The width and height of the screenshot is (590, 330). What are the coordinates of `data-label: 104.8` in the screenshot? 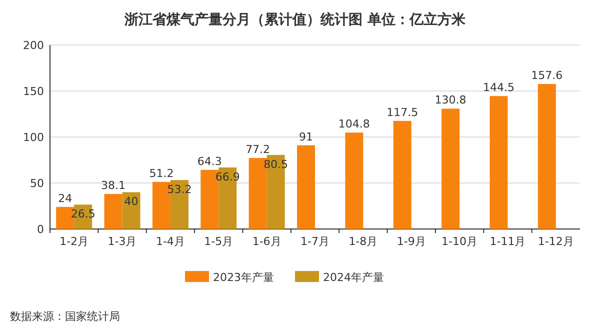 It's located at (354, 124).